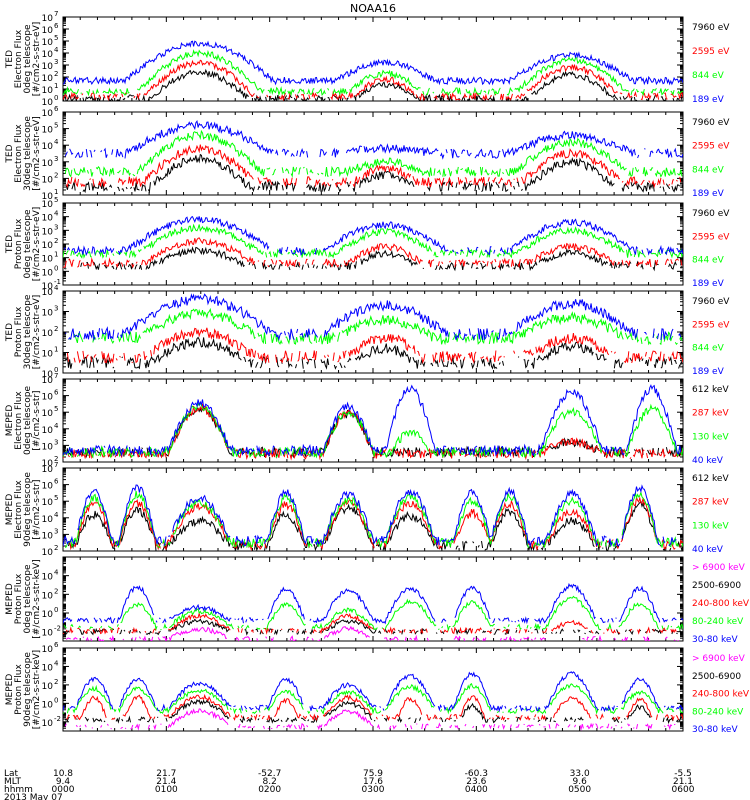 The image size is (750, 800). Describe the element at coordinates (476, 774) in the screenshot. I see `x-tick-lat: -60.3` at that location.